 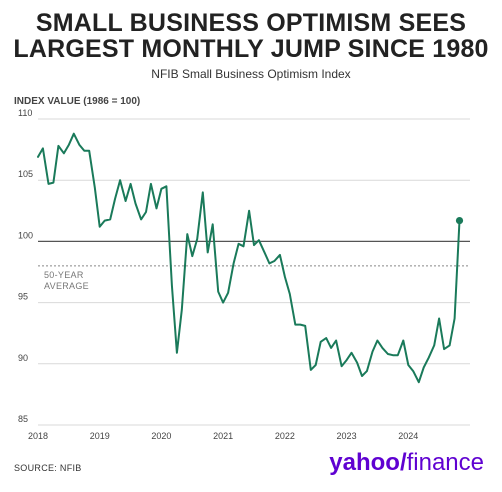 I want to click on yahoo-finance-logo: yahoo/finance, so click(x=406, y=463).